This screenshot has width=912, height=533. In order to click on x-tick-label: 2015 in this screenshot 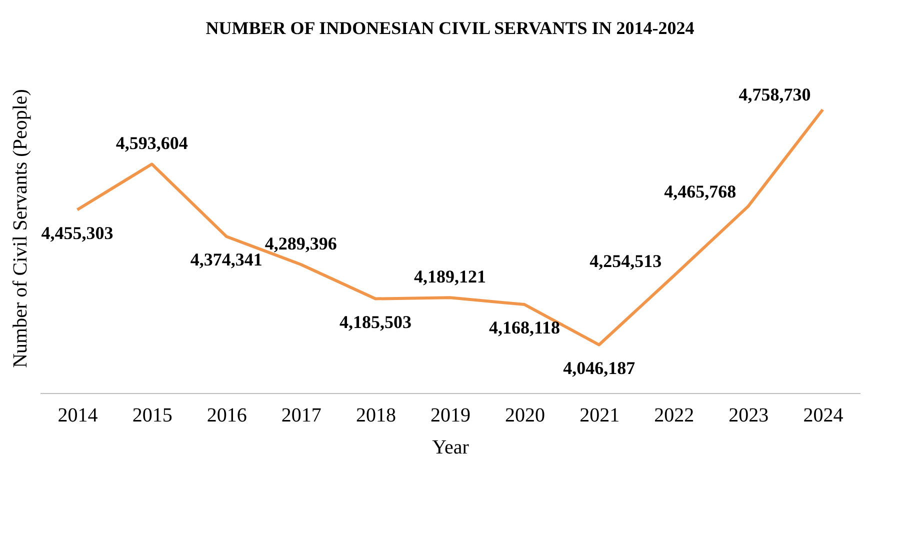, I will do `click(152, 415)`.